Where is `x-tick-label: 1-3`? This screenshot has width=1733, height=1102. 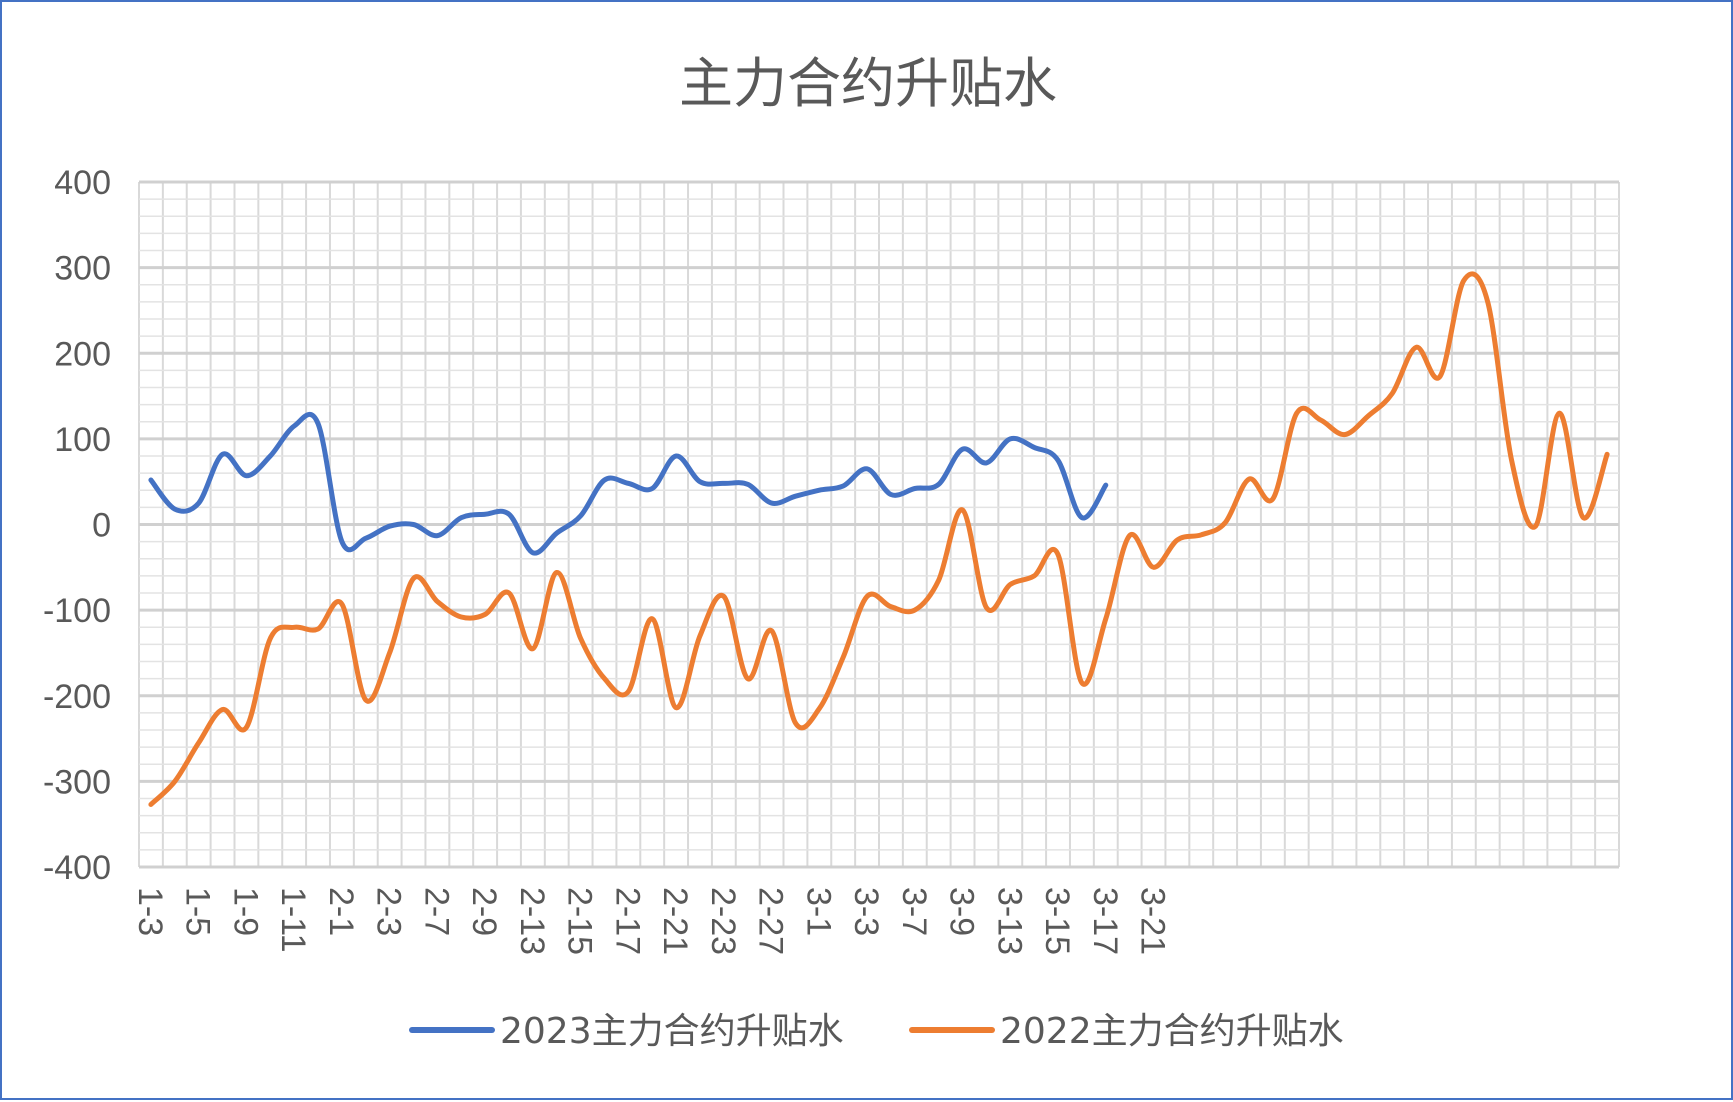 x-tick-label: 1-3 is located at coordinates (150, 911).